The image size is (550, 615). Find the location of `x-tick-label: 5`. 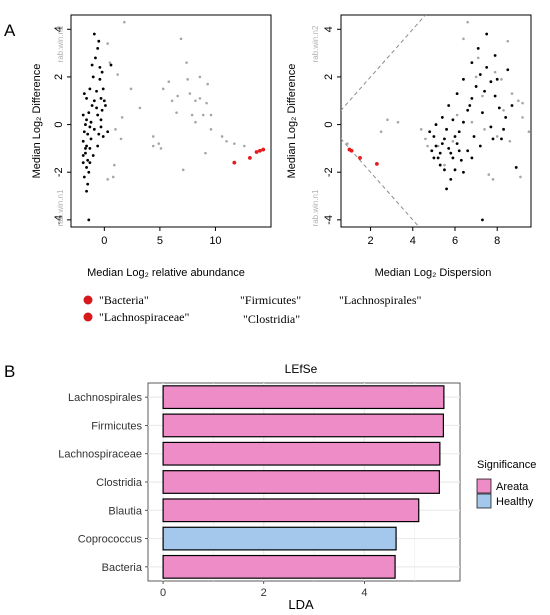

x-tick-label: 5 is located at coordinates (160, 241).